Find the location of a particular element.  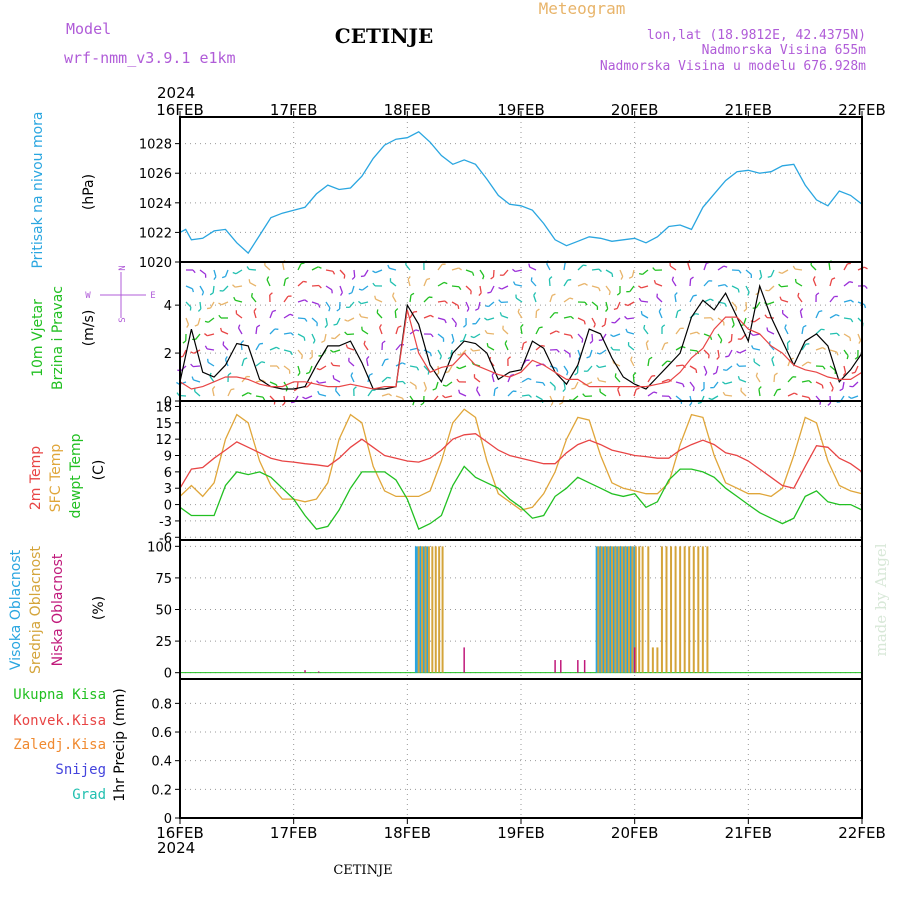

xtick-label-bottom: 19FEB is located at coordinates (520, 833).